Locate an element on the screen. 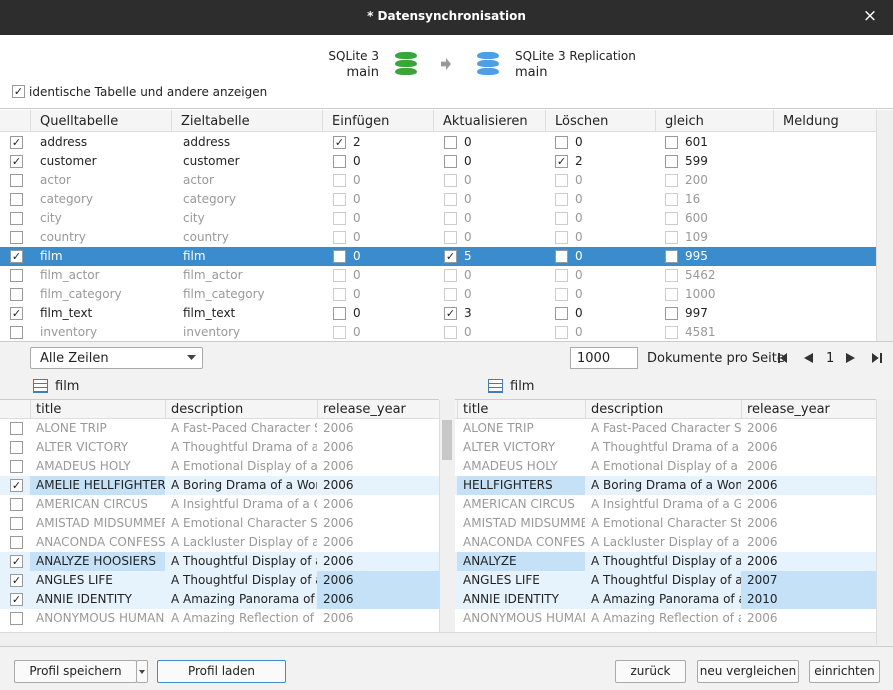 This screenshot has width=893, height=690. dropdown-arrow is located at coordinates (191, 357).